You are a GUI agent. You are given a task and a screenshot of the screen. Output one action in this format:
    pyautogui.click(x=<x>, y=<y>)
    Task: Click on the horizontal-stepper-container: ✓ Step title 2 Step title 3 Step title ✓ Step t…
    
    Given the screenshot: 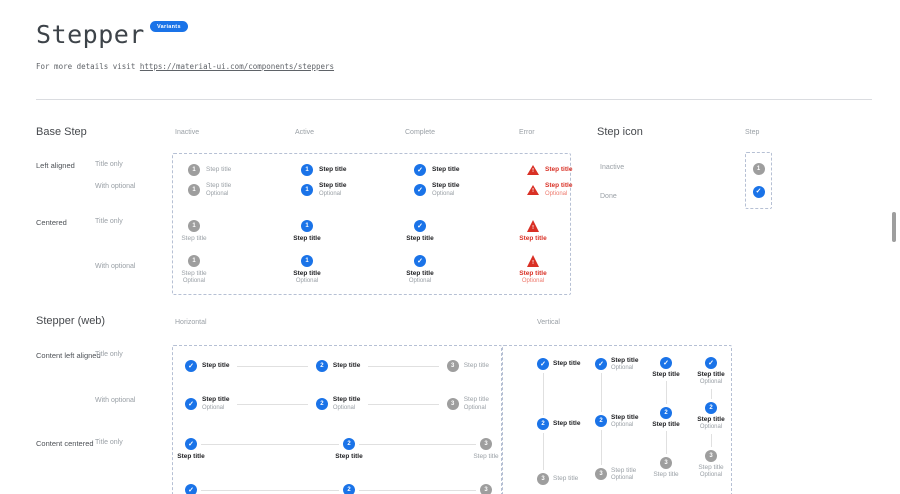 What is the action you would take?
    pyautogui.click(x=337, y=419)
    